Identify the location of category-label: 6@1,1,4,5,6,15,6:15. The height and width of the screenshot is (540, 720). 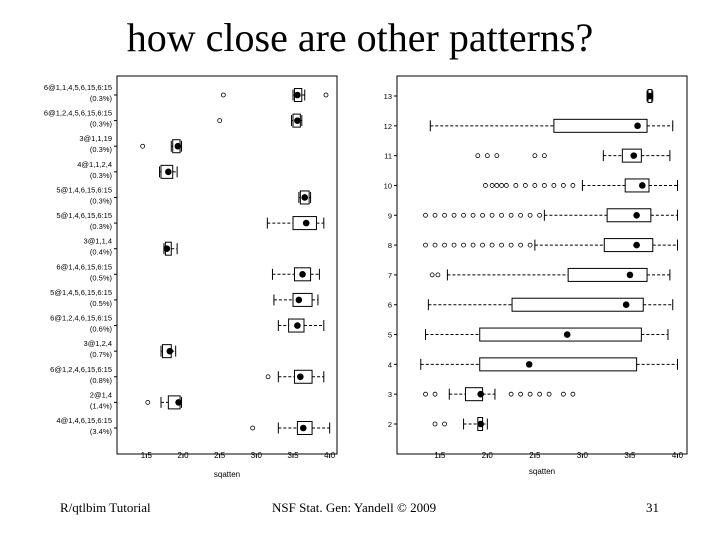
(78, 87).